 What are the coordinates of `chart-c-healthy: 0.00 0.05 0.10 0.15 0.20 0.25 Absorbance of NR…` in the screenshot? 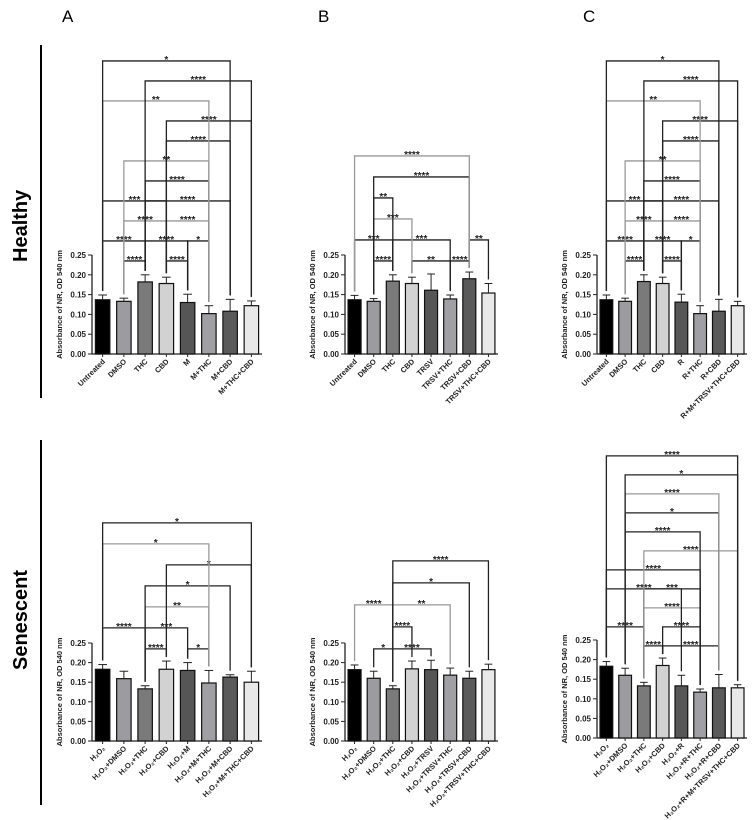 It's located at (653, 238).